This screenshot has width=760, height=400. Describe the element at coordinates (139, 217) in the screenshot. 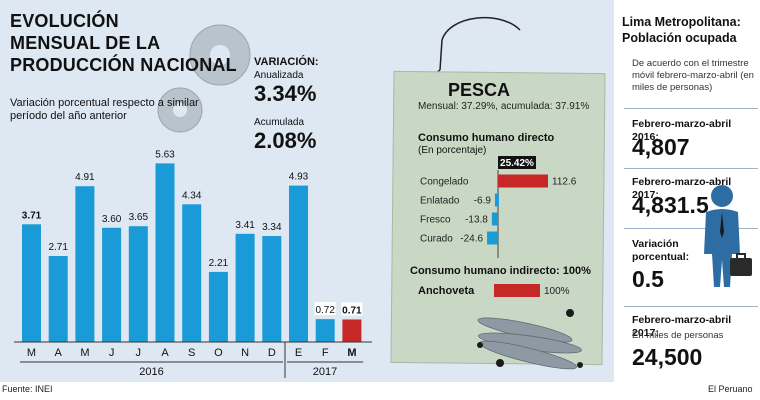

I see `bar-value-label: 3.65` at that location.